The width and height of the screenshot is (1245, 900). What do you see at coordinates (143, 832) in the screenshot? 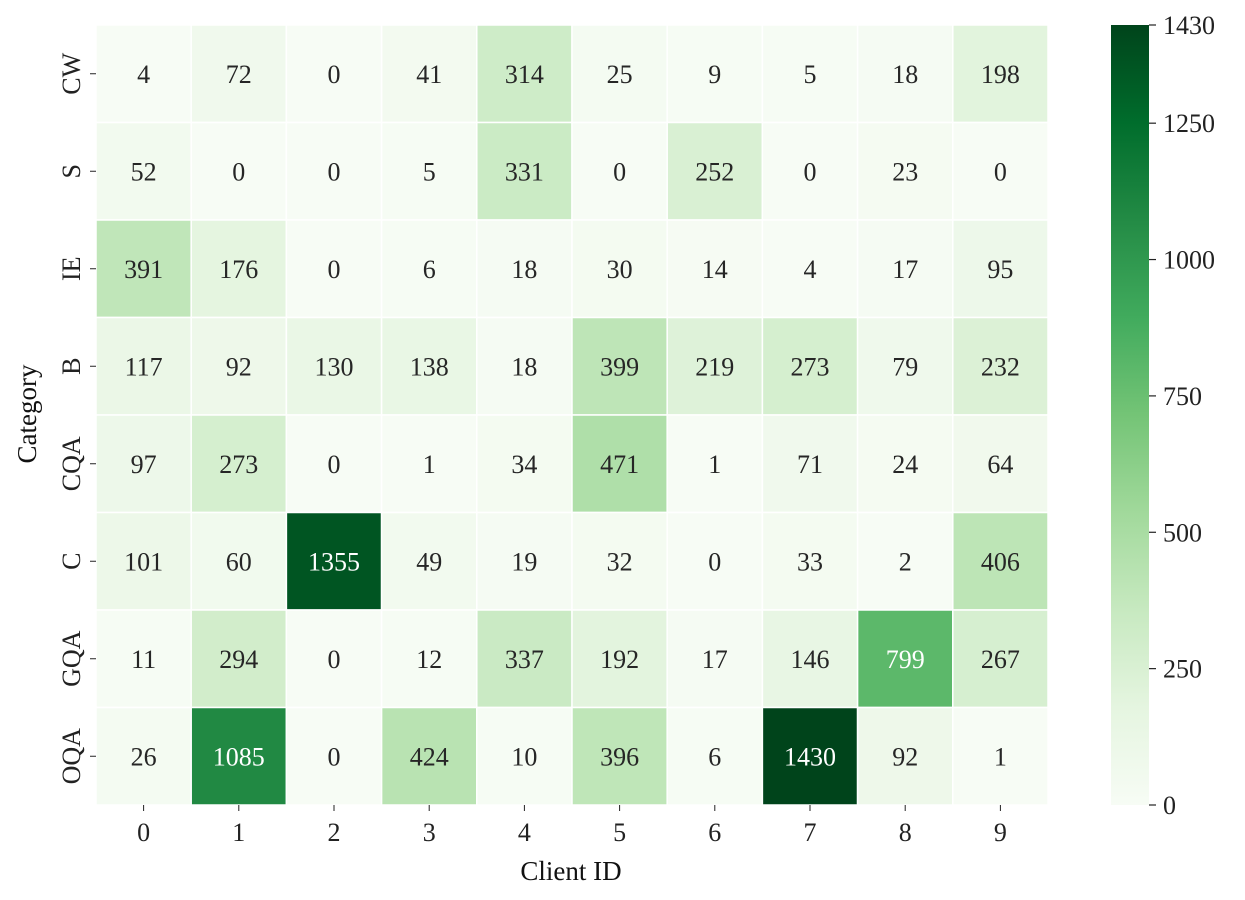
I see `x-tick-label: 0` at bounding box center [143, 832].